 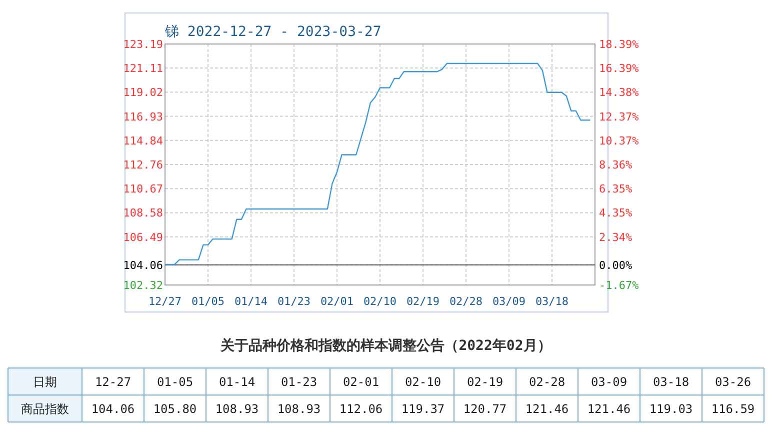 I want to click on x-tick-label: 02/19, so click(x=423, y=301).